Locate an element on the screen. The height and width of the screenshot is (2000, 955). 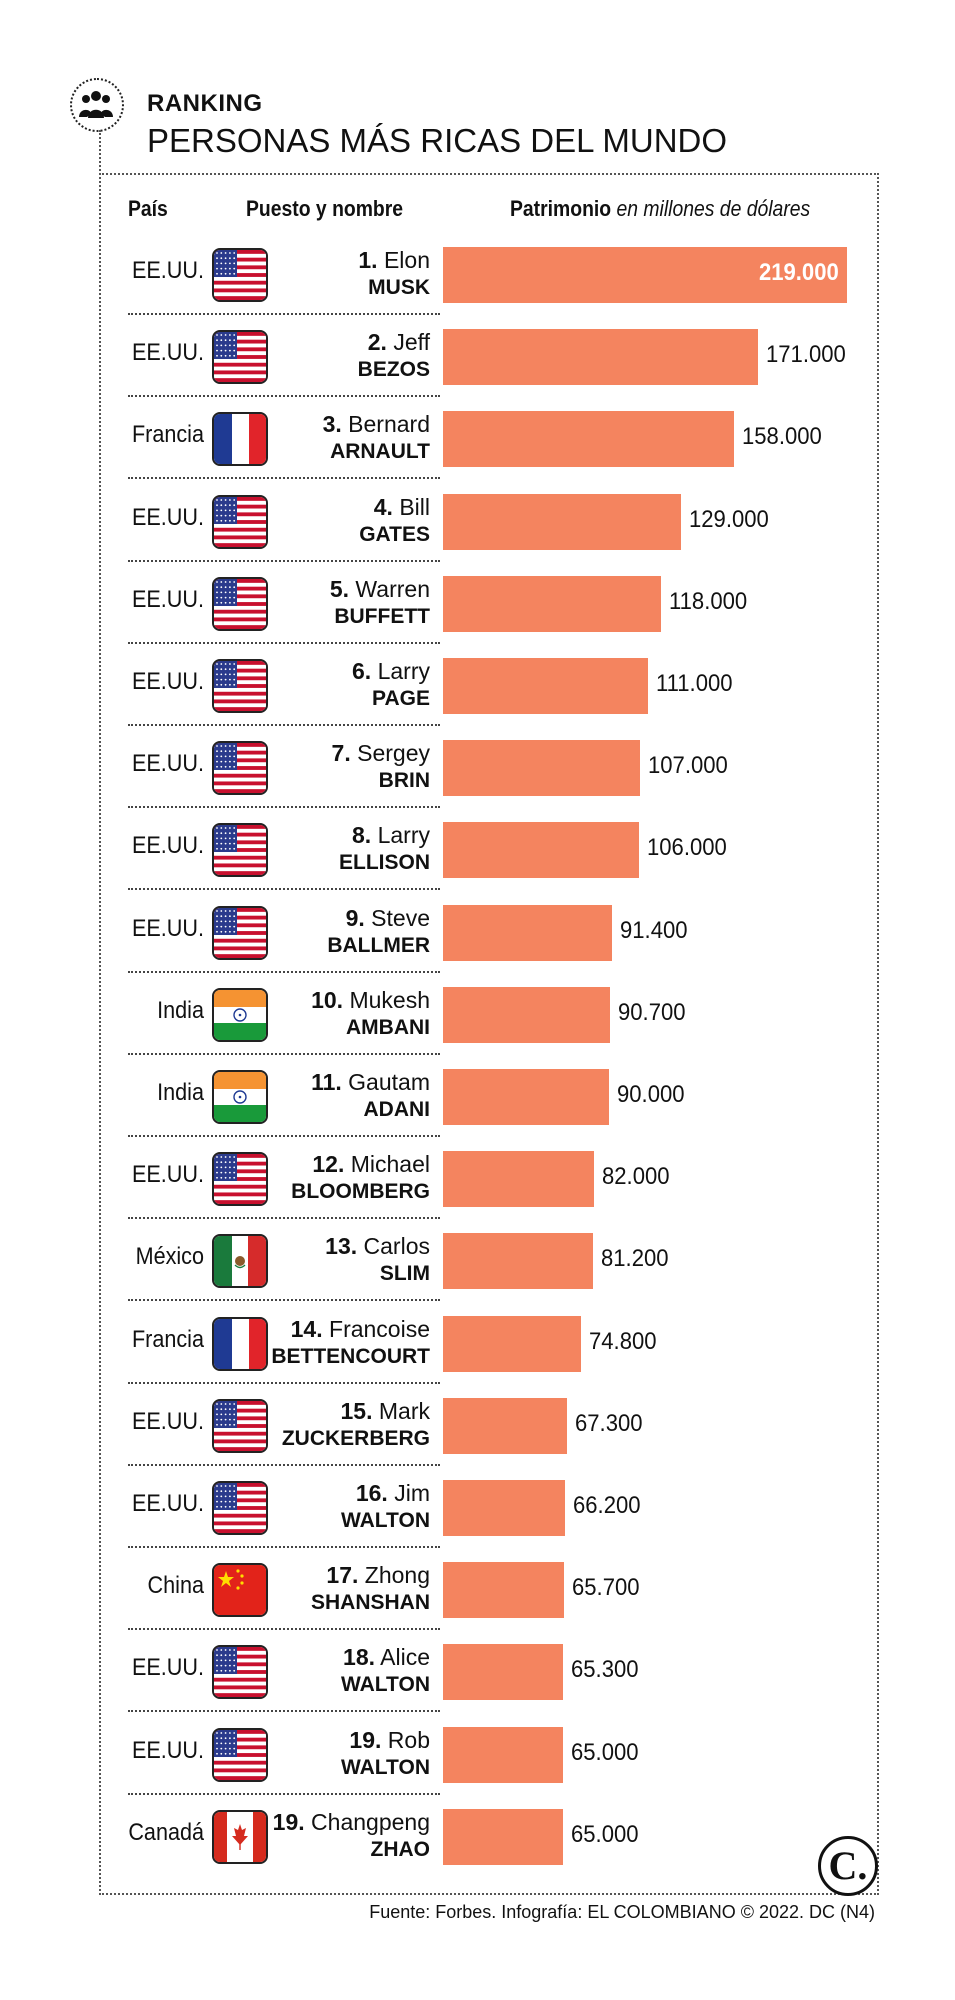
person-name: 5. Warren BUFFETT is located at coordinates (345, 603).